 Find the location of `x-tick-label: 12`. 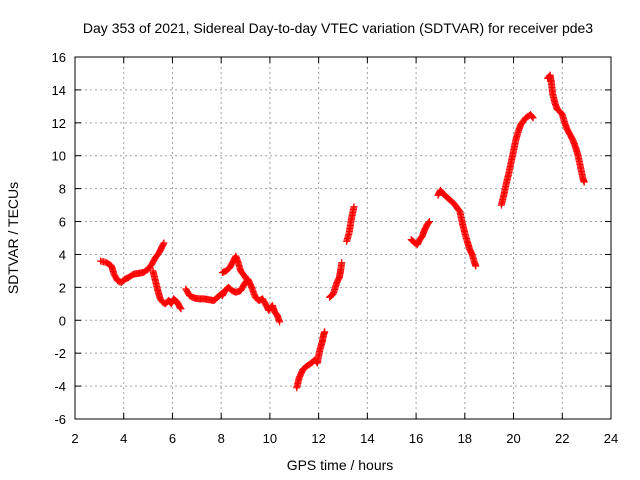

x-tick-label: 12 is located at coordinates (318, 438).